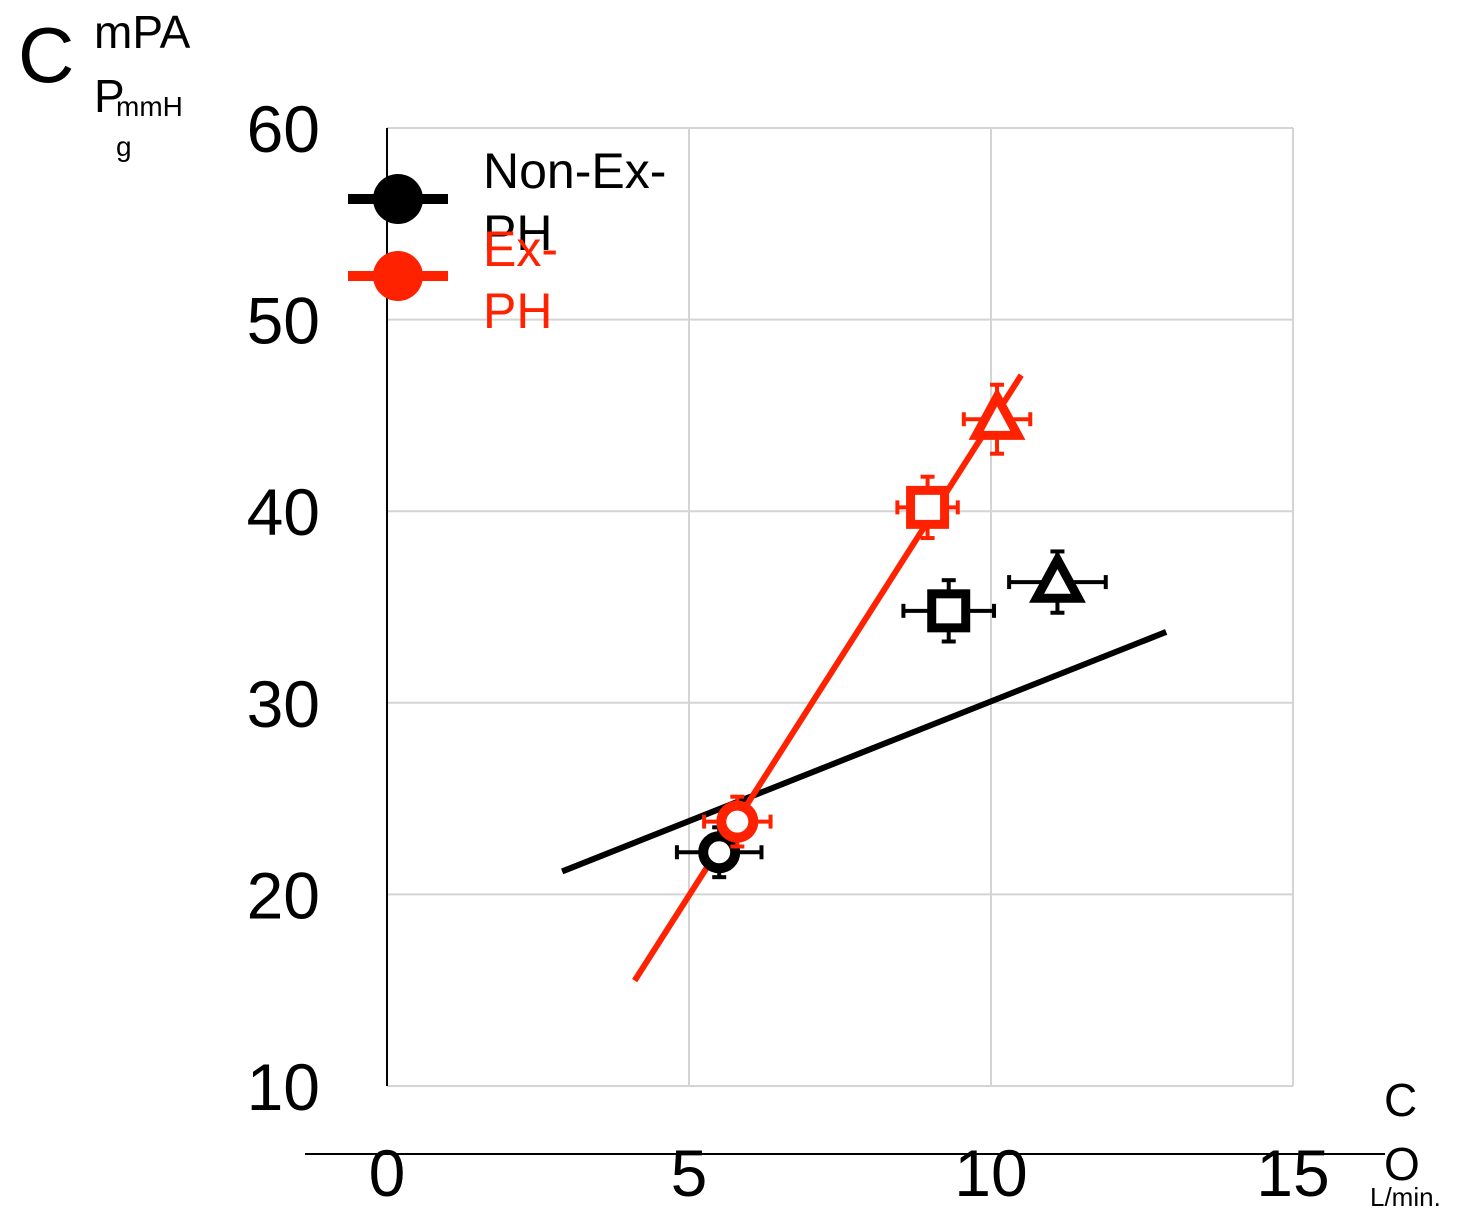 The width and height of the screenshot is (1483, 1211). I want to click on x-tick-label: 10, so click(990, 1173).